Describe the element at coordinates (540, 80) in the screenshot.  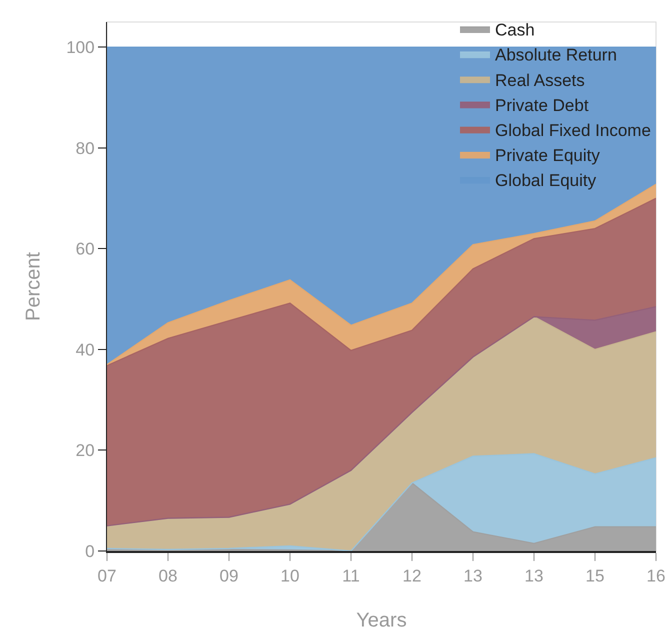
I see `legend-label: Real Assets` at that location.